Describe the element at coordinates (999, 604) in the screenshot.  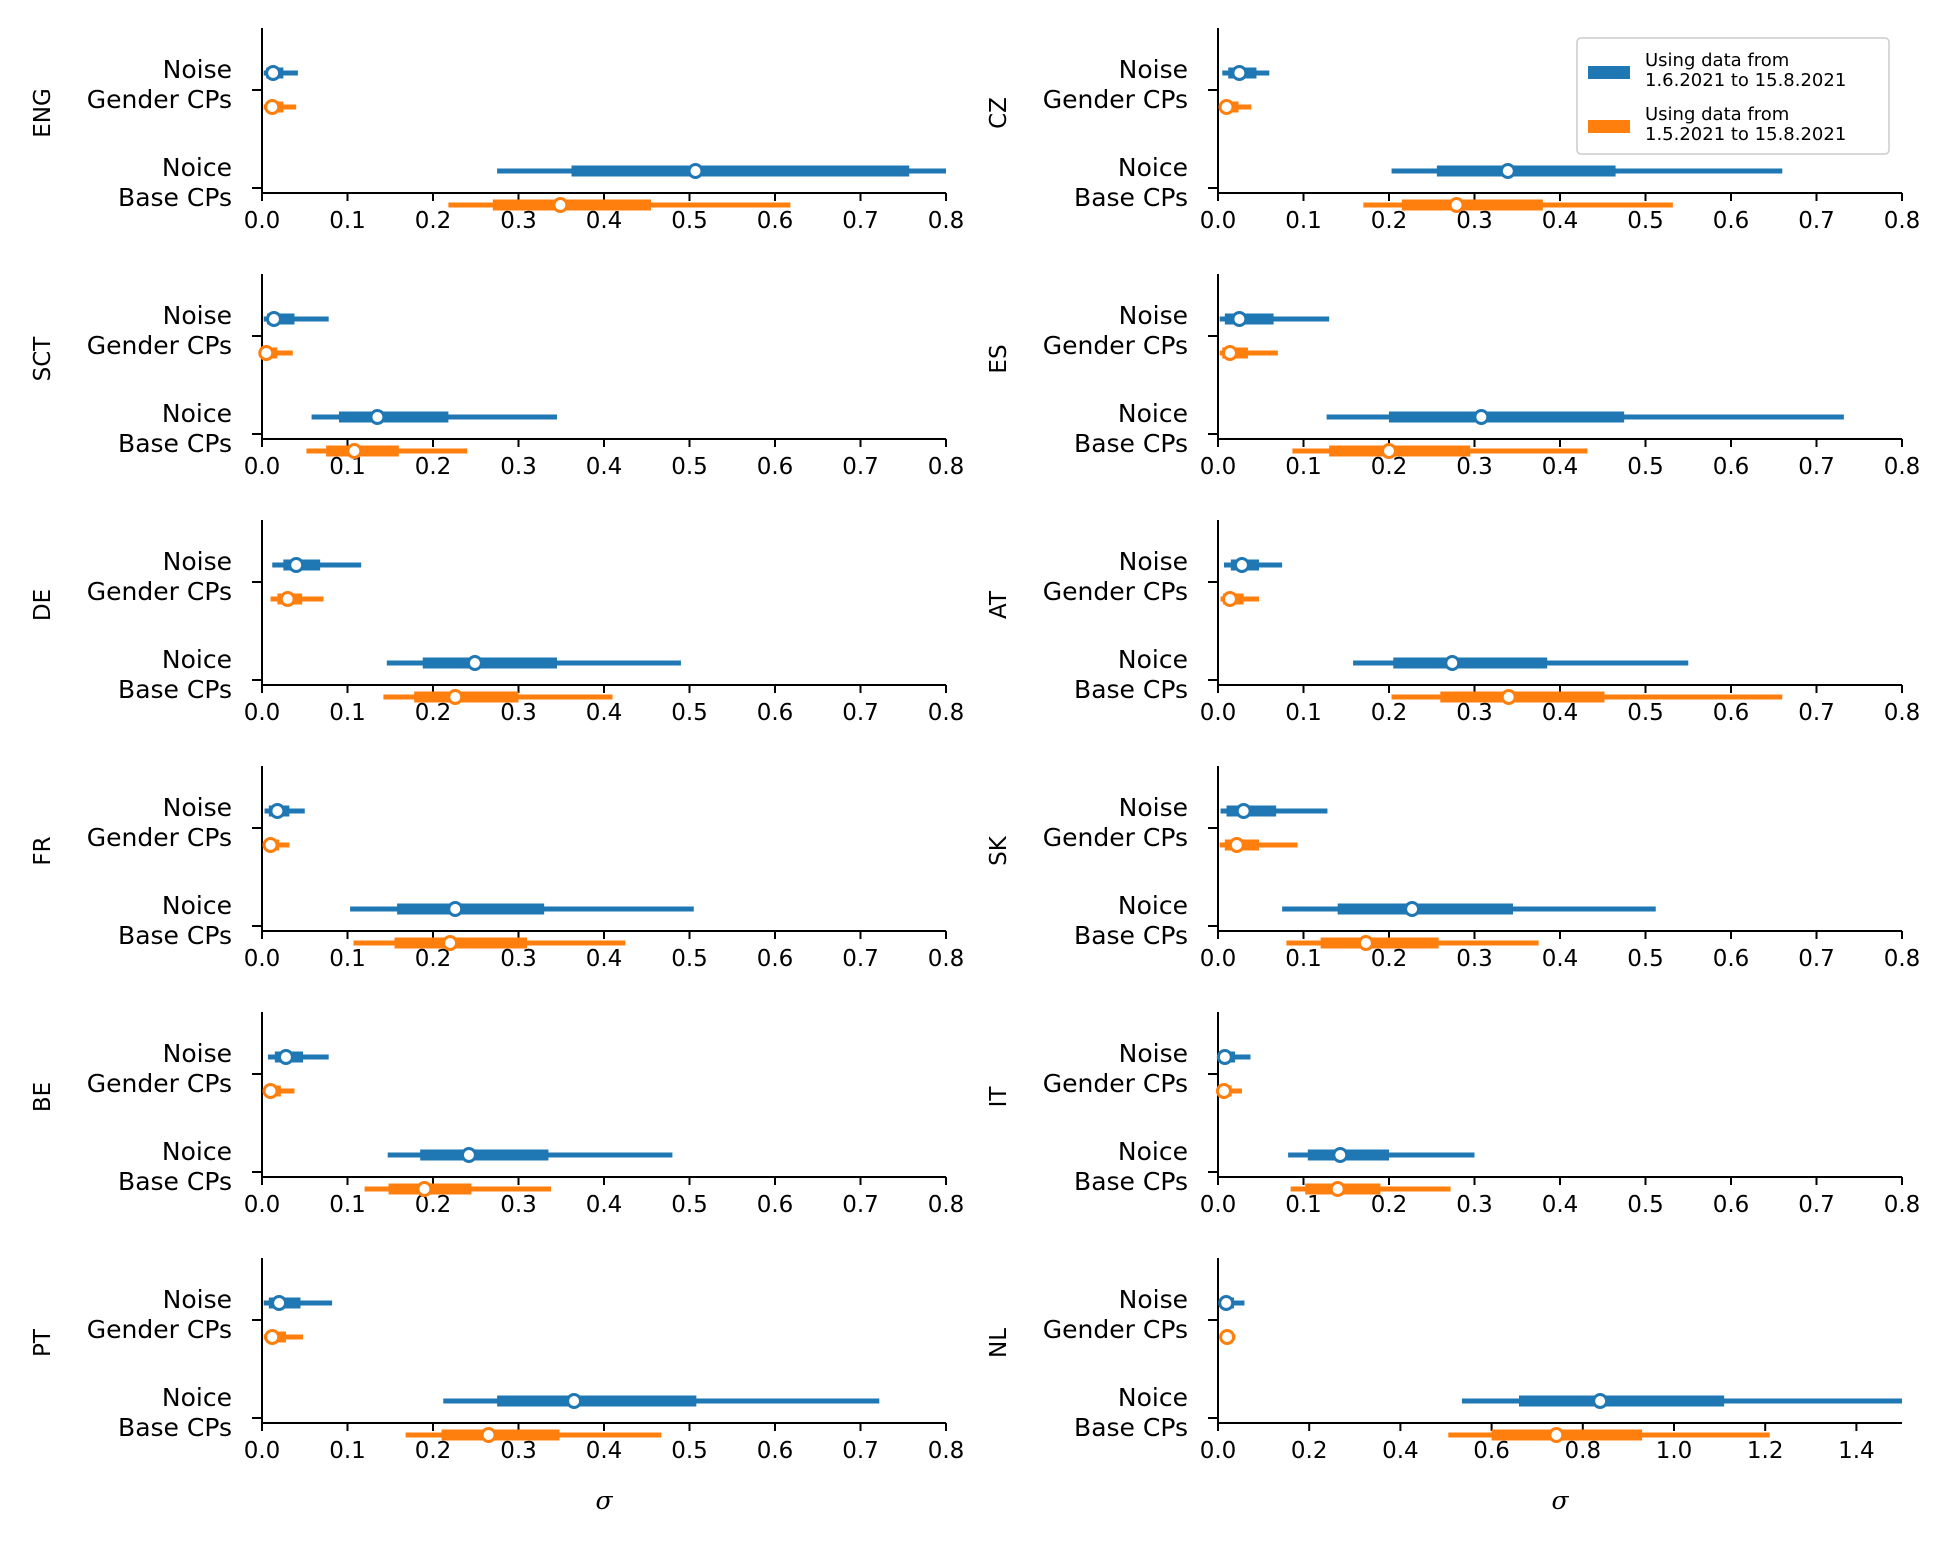
I see `panel-country-label: AT` at that location.